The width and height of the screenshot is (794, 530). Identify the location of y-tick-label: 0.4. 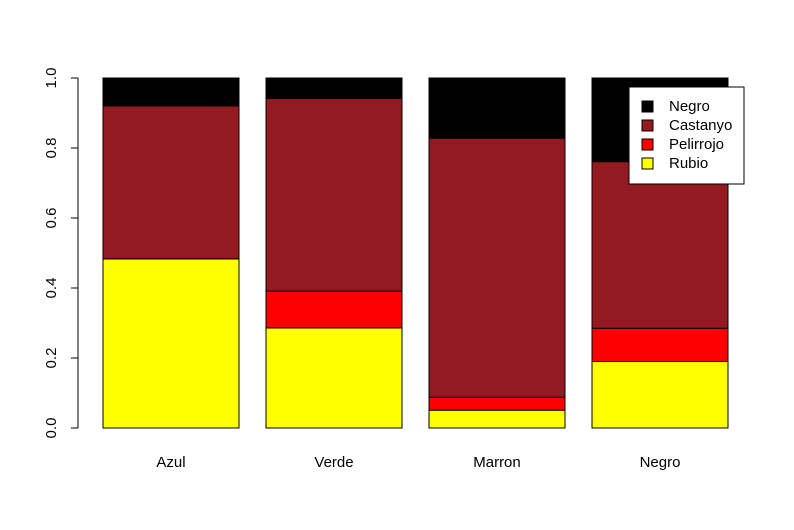
(51, 288).